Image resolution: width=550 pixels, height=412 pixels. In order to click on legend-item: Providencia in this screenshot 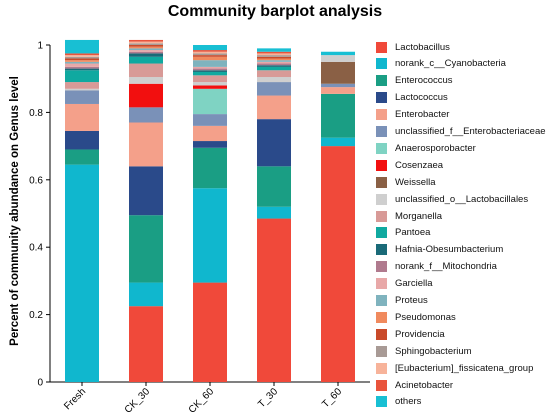, I will do `click(410, 334)`.